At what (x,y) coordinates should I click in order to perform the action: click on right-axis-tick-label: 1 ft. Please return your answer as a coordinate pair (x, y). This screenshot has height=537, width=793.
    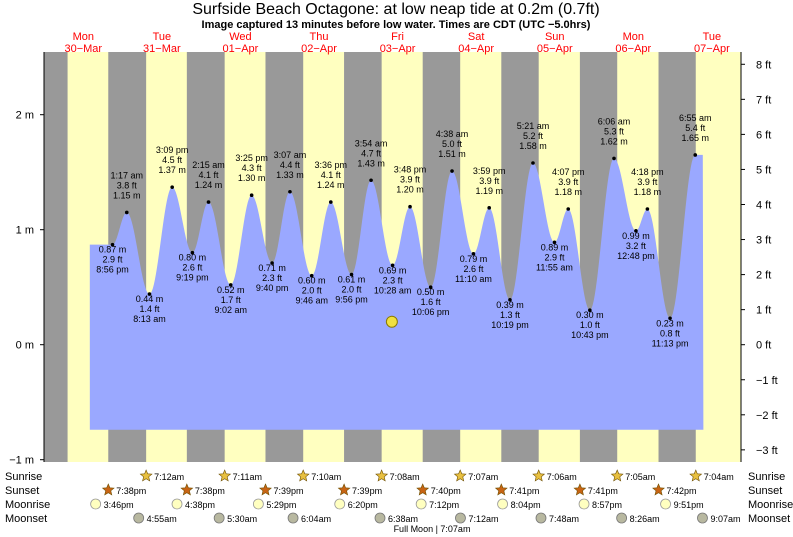
    Looking at the image, I should click on (763, 311).